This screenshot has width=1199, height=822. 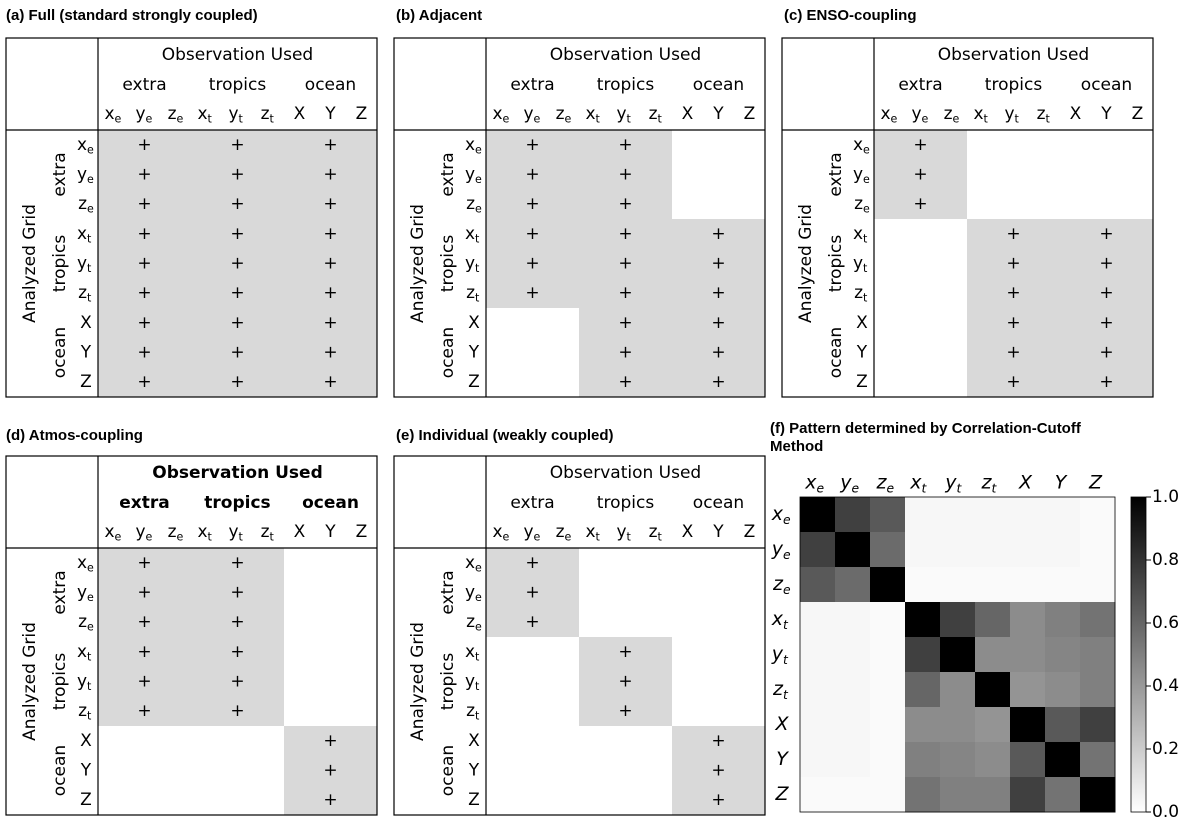 I want to click on colorbar-tick-label: 0.8, so click(x=1165, y=560).